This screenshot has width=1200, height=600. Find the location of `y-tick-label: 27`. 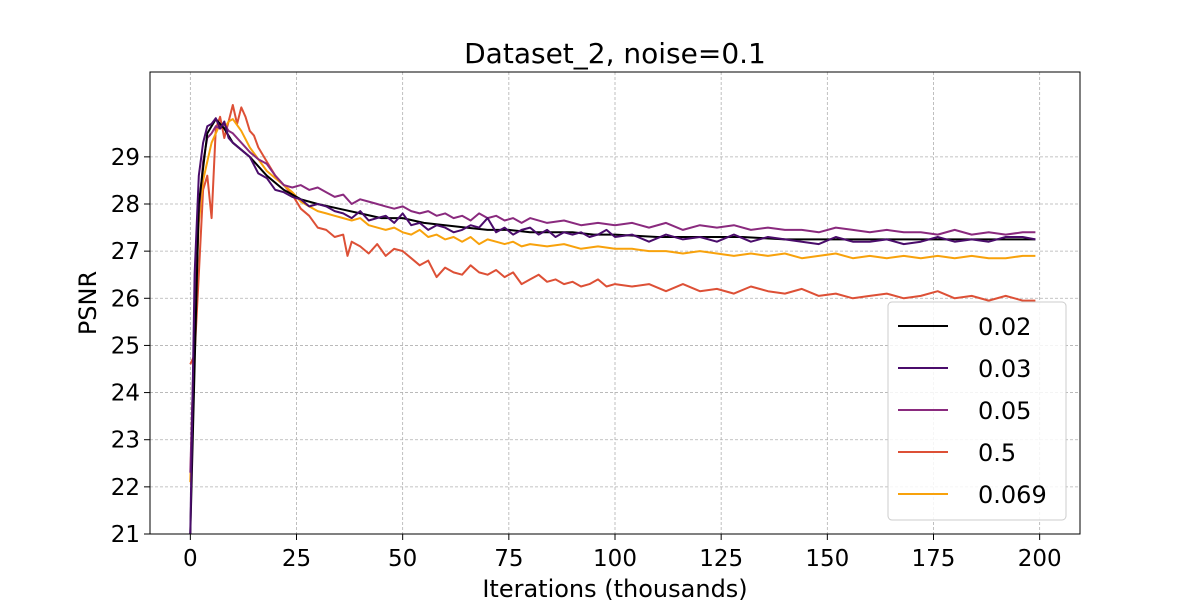

y-tick-label: 27 is located at coordinates (125, 252).